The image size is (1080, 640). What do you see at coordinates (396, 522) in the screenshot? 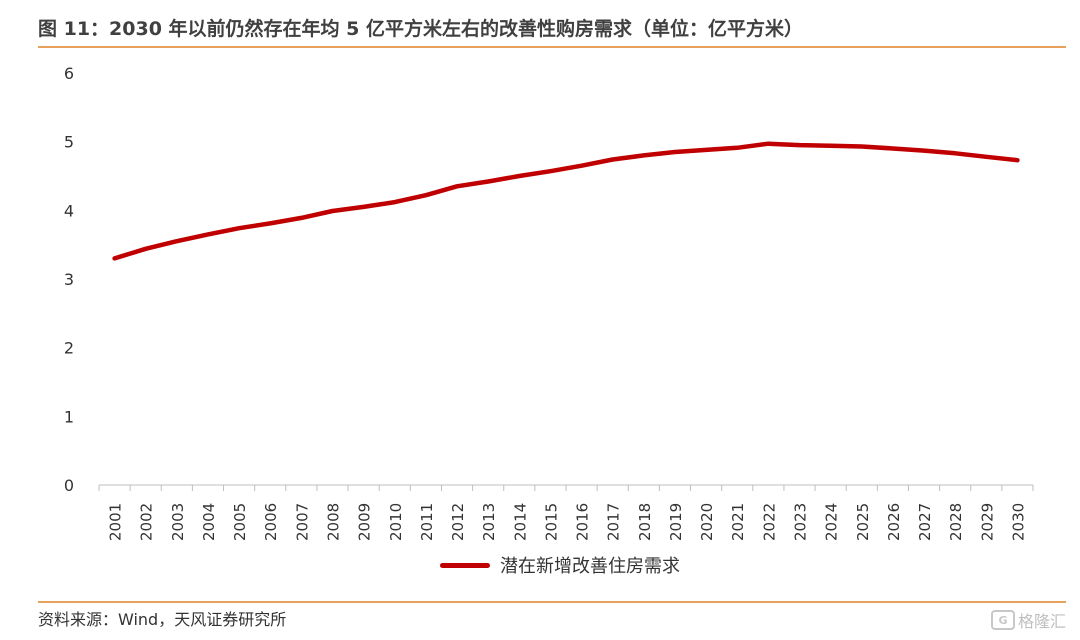
I see `x-tick-label: 2010` at bounding box center [396, 522].